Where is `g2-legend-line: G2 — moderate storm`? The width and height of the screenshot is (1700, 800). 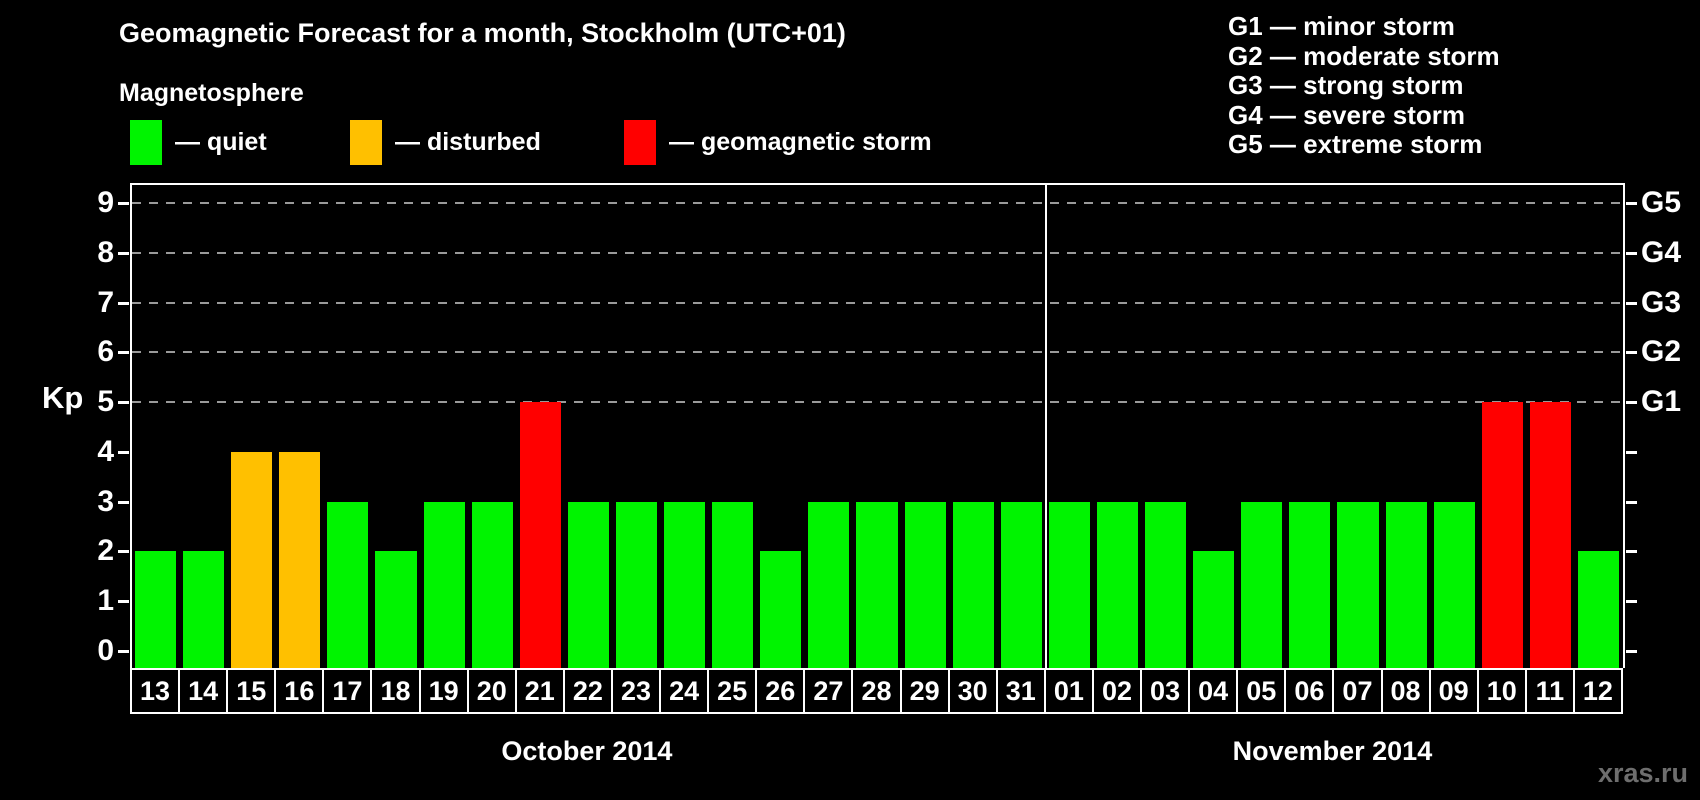 g2-legend-line: G2 — moderate storm is located at coordinates (1364, 55).